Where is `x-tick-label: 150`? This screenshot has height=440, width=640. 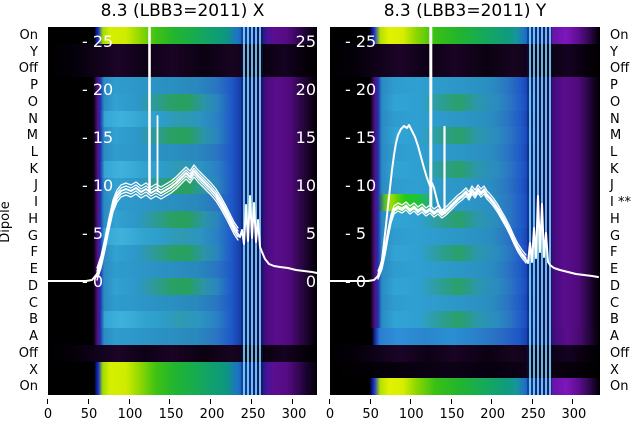 x-tick-label: 150 is located at coordinates (171, 414).